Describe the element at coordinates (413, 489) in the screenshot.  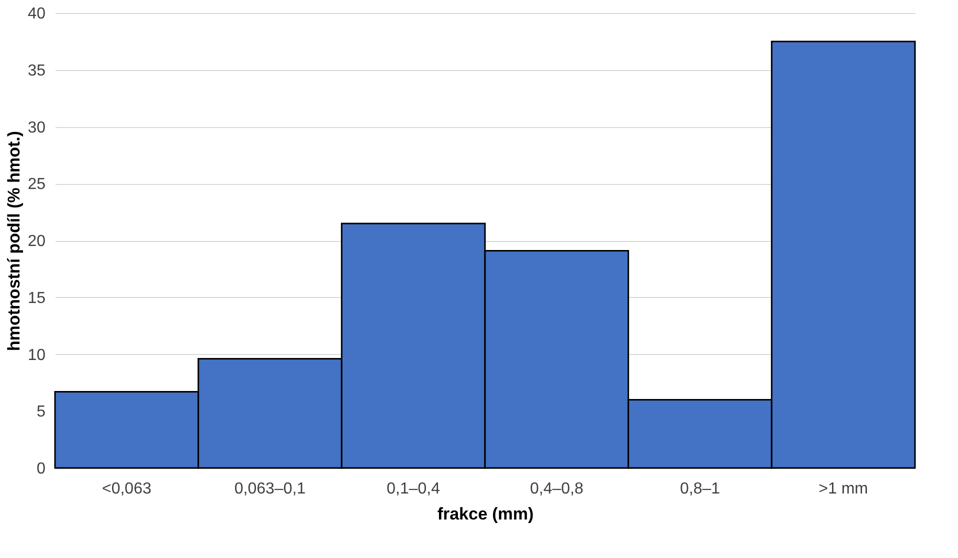
I see `x-tick-label: 0,1–0,4` at that location.